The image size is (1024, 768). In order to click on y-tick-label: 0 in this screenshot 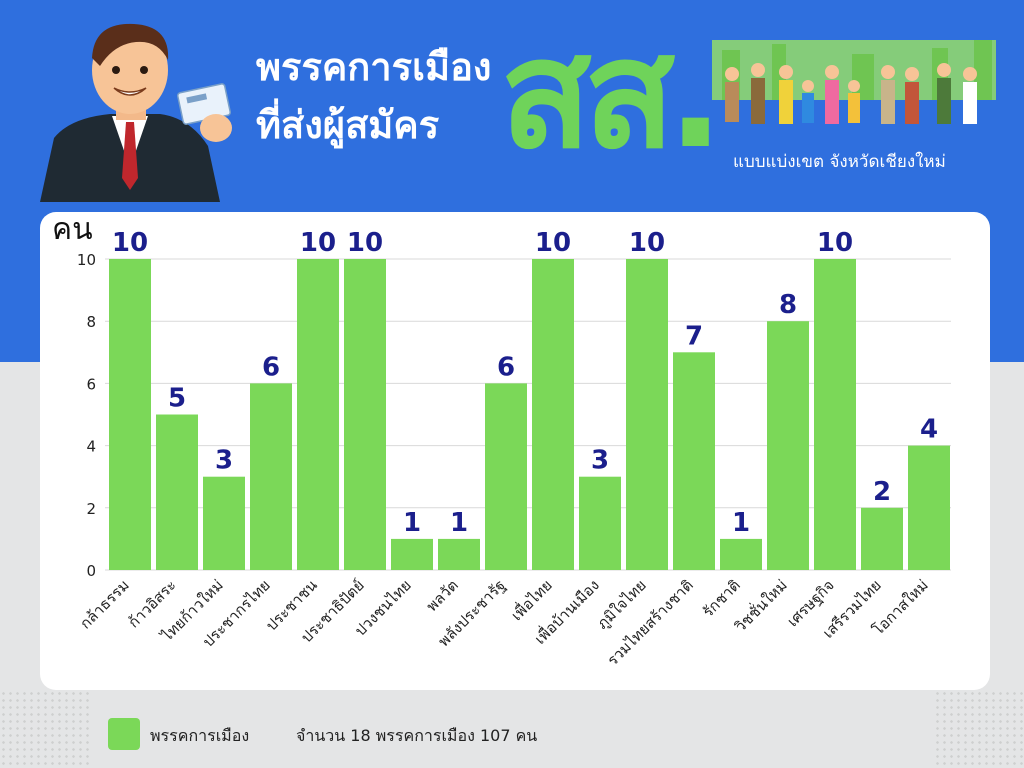, I will do `click(91, 571)`.